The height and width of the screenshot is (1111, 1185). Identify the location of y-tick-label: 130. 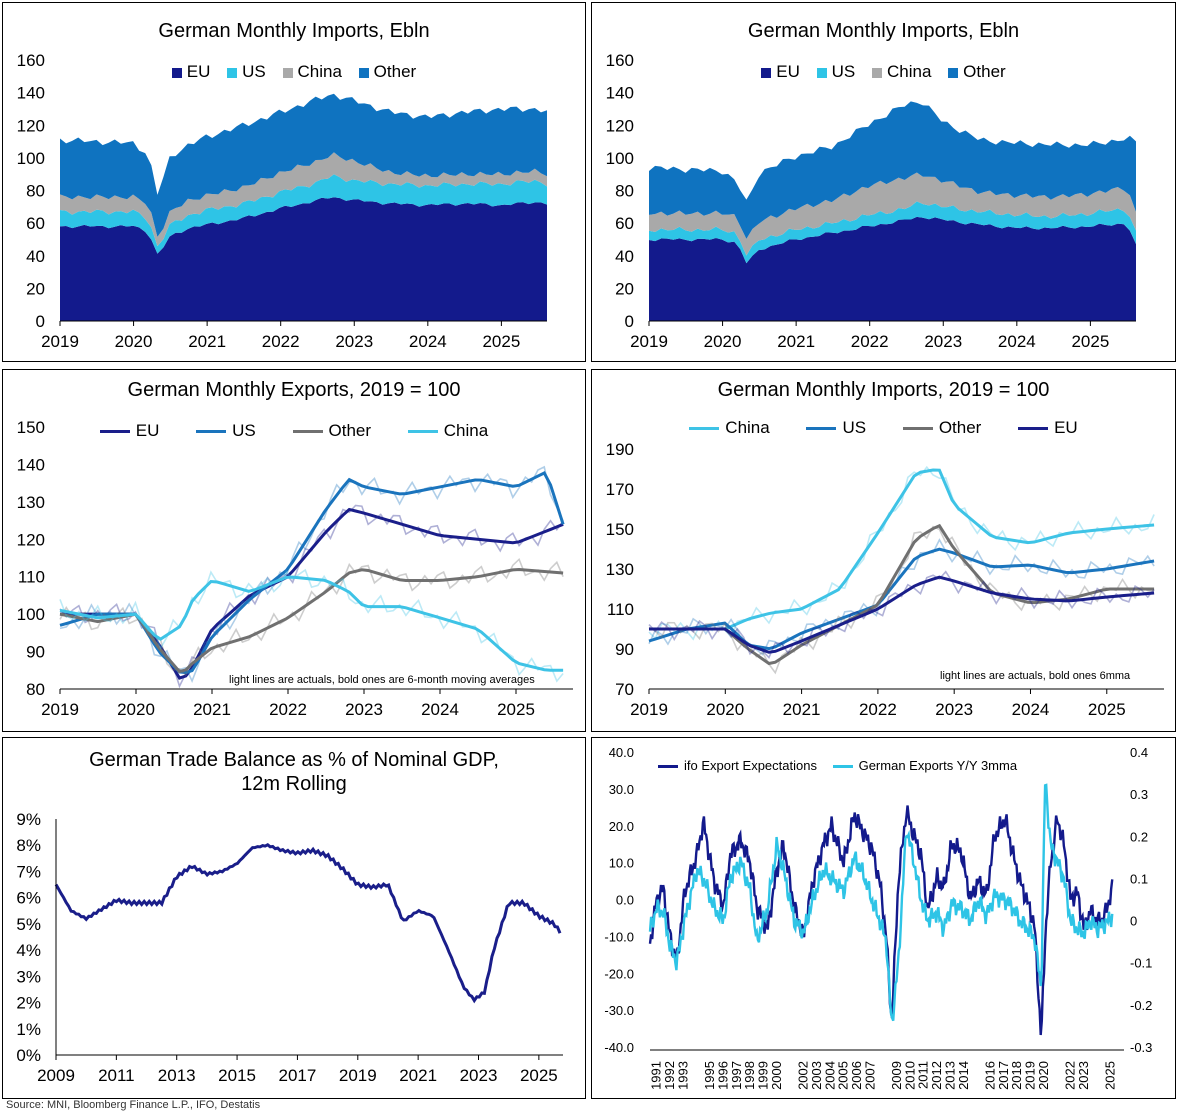
(31, 502).